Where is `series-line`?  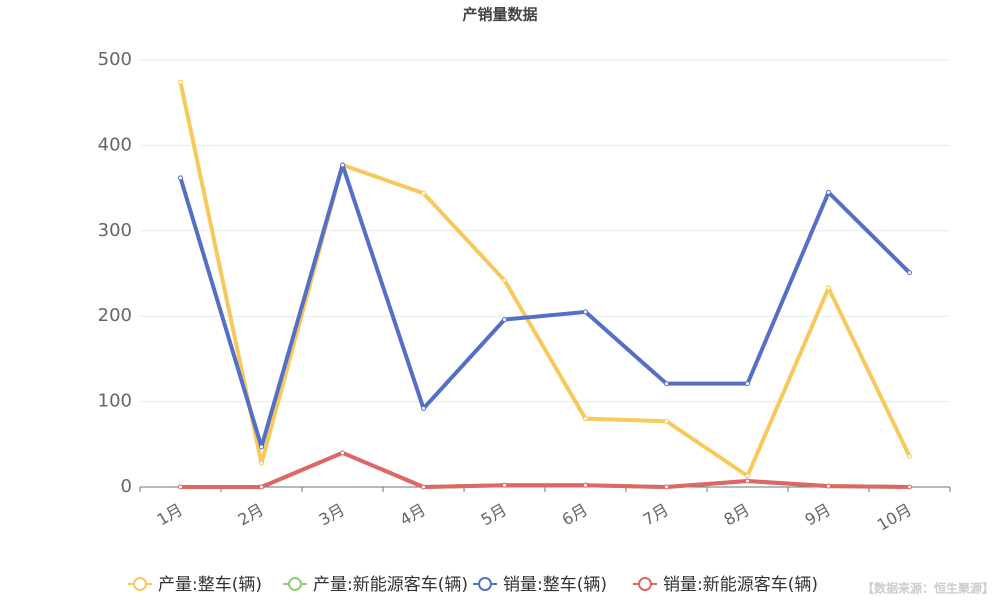 series-line is located at coordinates (545, 469).